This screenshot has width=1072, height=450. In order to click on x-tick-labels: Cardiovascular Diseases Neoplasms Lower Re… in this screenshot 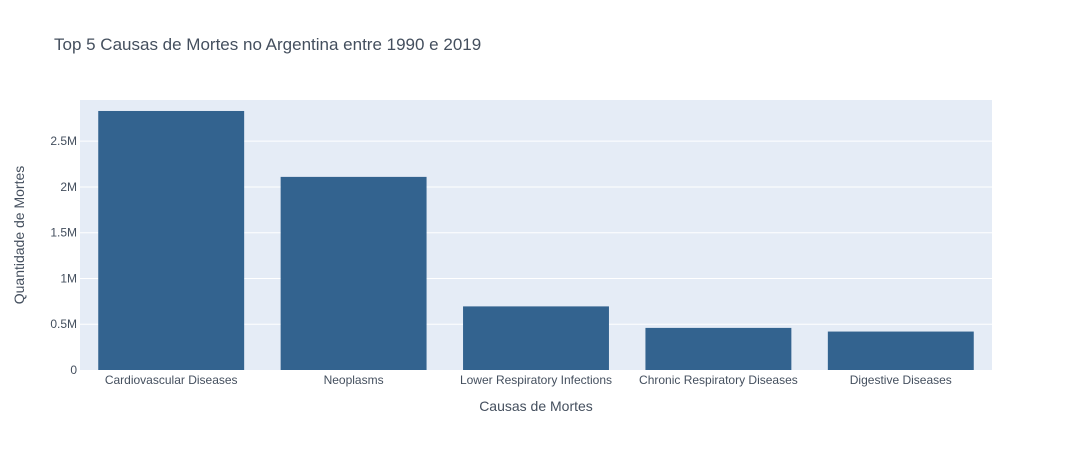, I will do `click(528, 380)`.